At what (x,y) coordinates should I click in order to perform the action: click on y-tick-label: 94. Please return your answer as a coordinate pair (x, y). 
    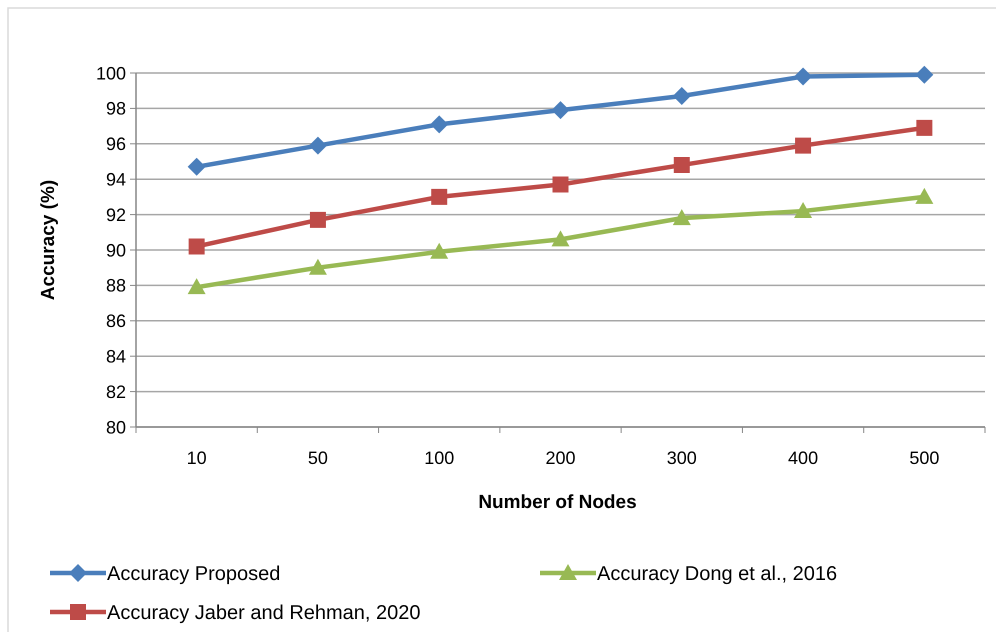
    Looking at the image, I should click on (116, 180).